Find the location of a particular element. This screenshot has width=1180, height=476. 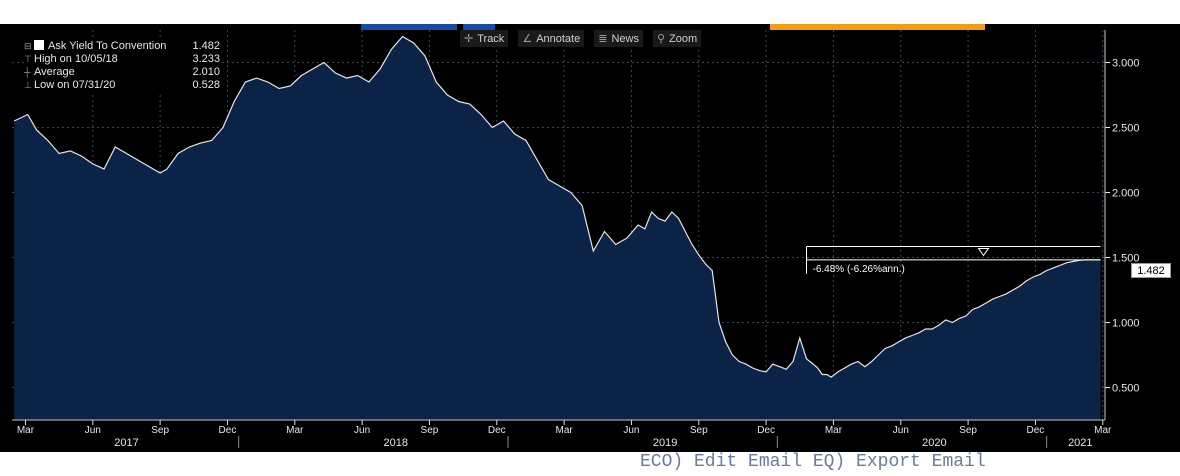

bottom-margin is located at coordinates (590, 464).